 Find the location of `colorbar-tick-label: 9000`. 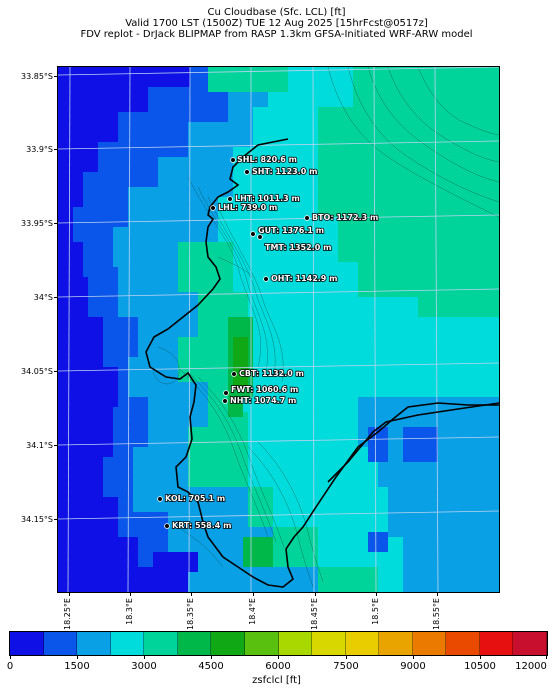

colorbar-tick-label: 9000 is located at coordinates (413, 666).